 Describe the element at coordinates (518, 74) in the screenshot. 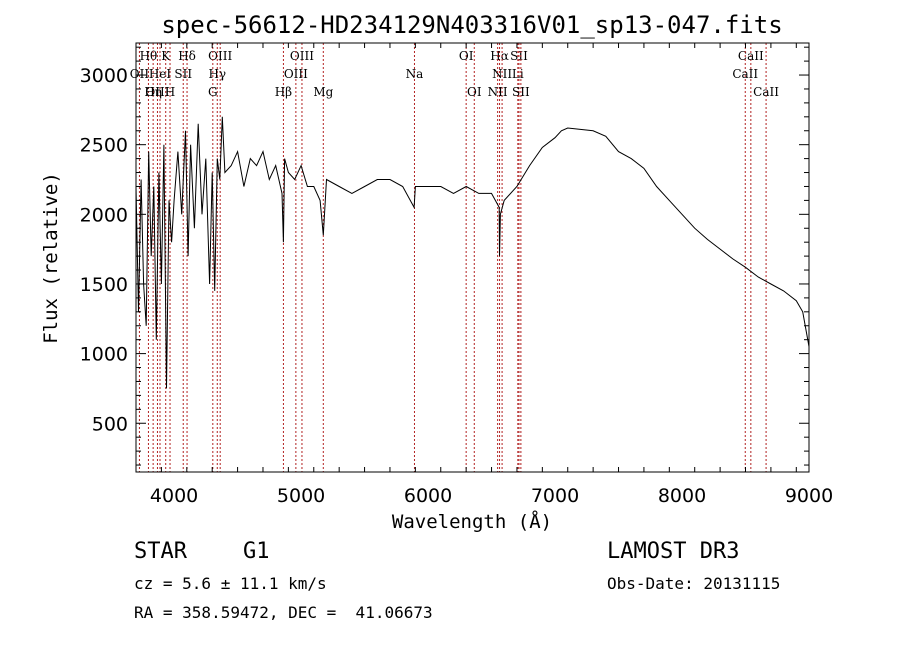

I see `spectral-line-label: Li` at that location.